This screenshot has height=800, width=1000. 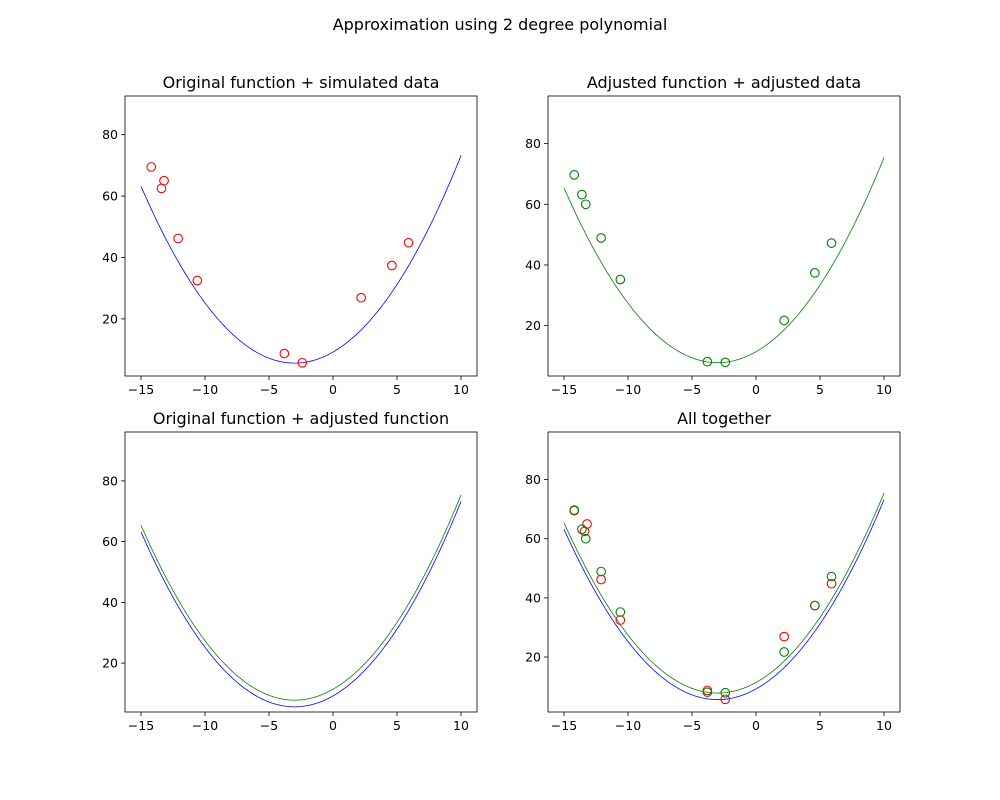 I want to click on subplot-4-y-tick-label: 60, so click(x=533, y=538).